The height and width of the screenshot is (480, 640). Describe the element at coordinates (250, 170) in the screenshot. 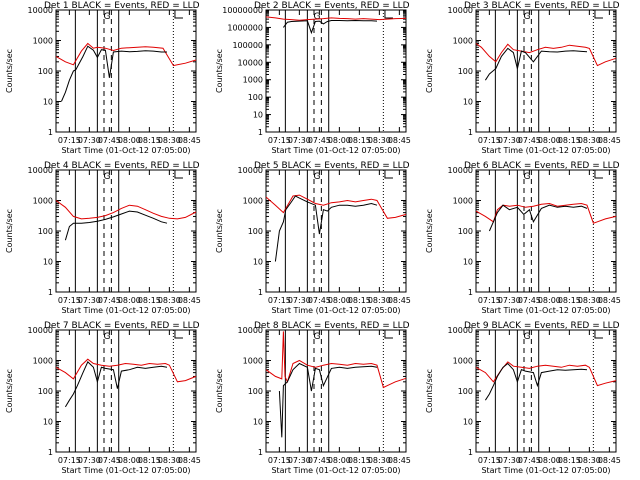

I see `det5-ytick-label: 10000` at that location.